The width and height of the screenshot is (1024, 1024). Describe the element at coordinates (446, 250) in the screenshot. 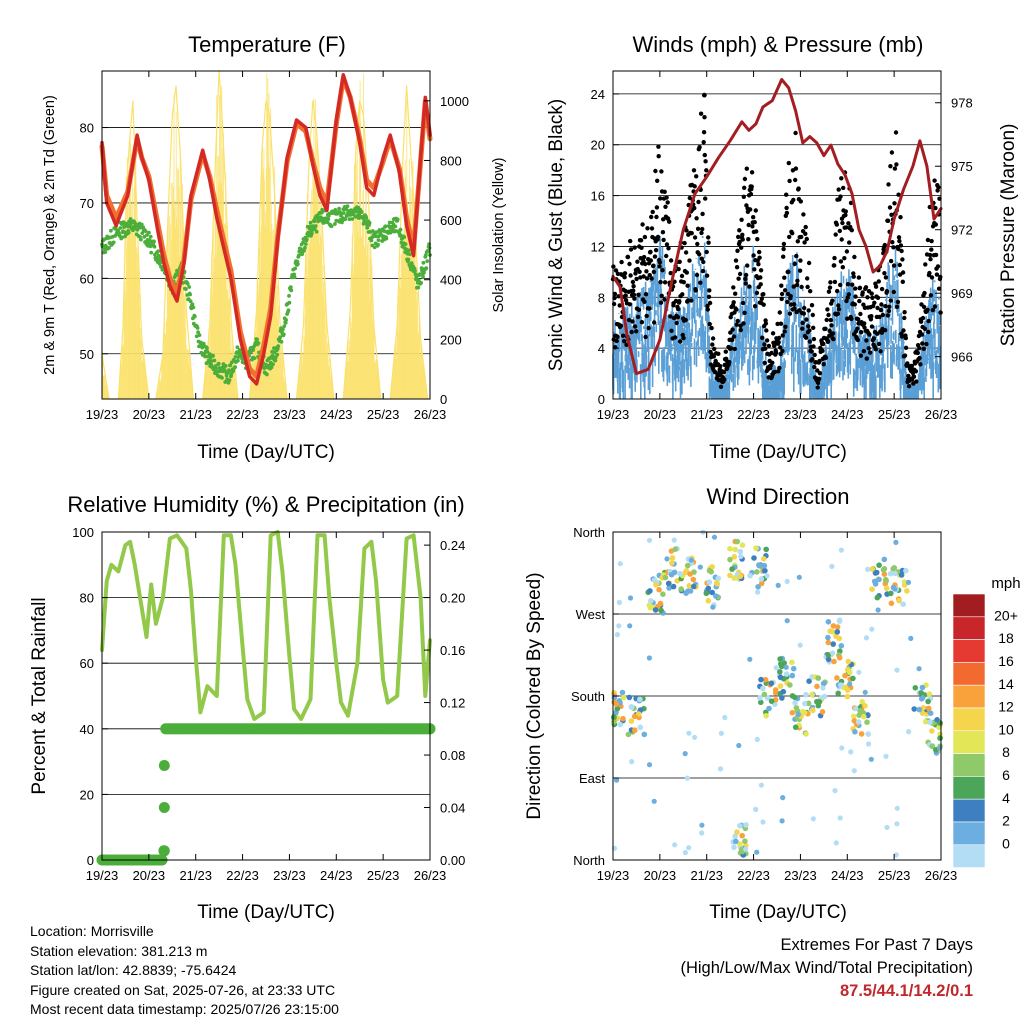

I see `solar-y-ticks: 0 200 400 600 800 1000` at that location.